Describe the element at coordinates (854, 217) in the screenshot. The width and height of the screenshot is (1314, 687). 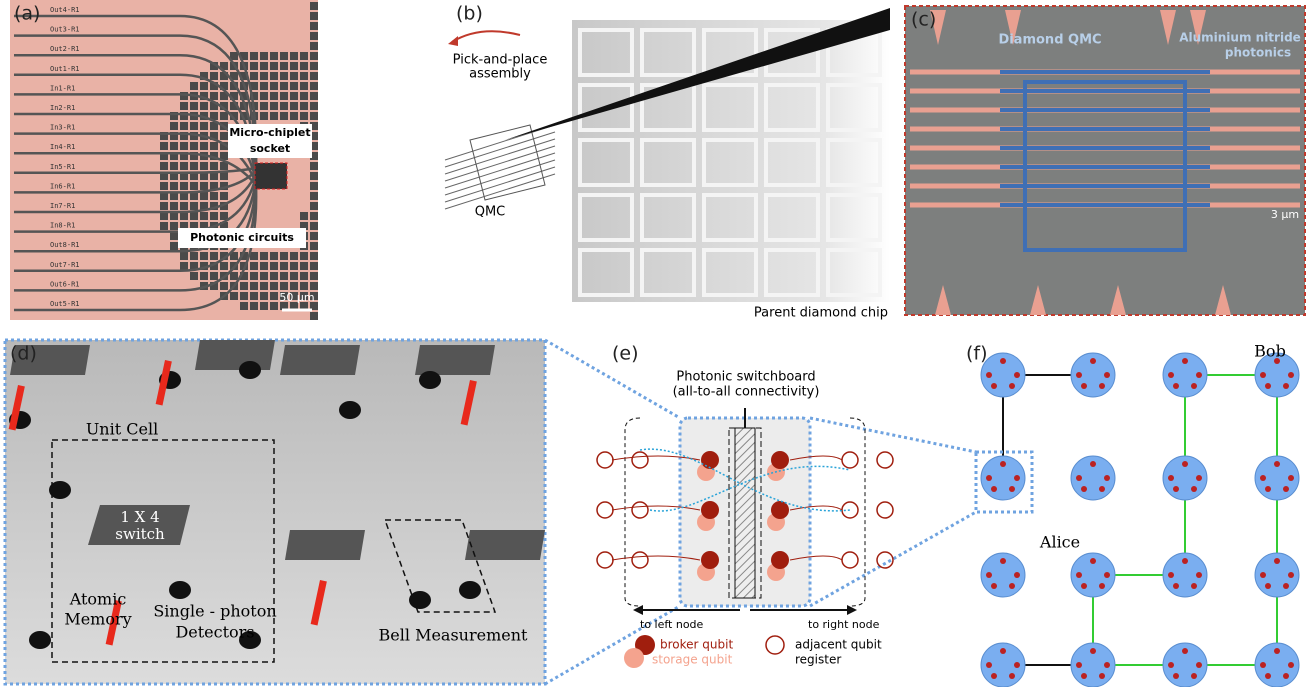
I see `window` at that location.